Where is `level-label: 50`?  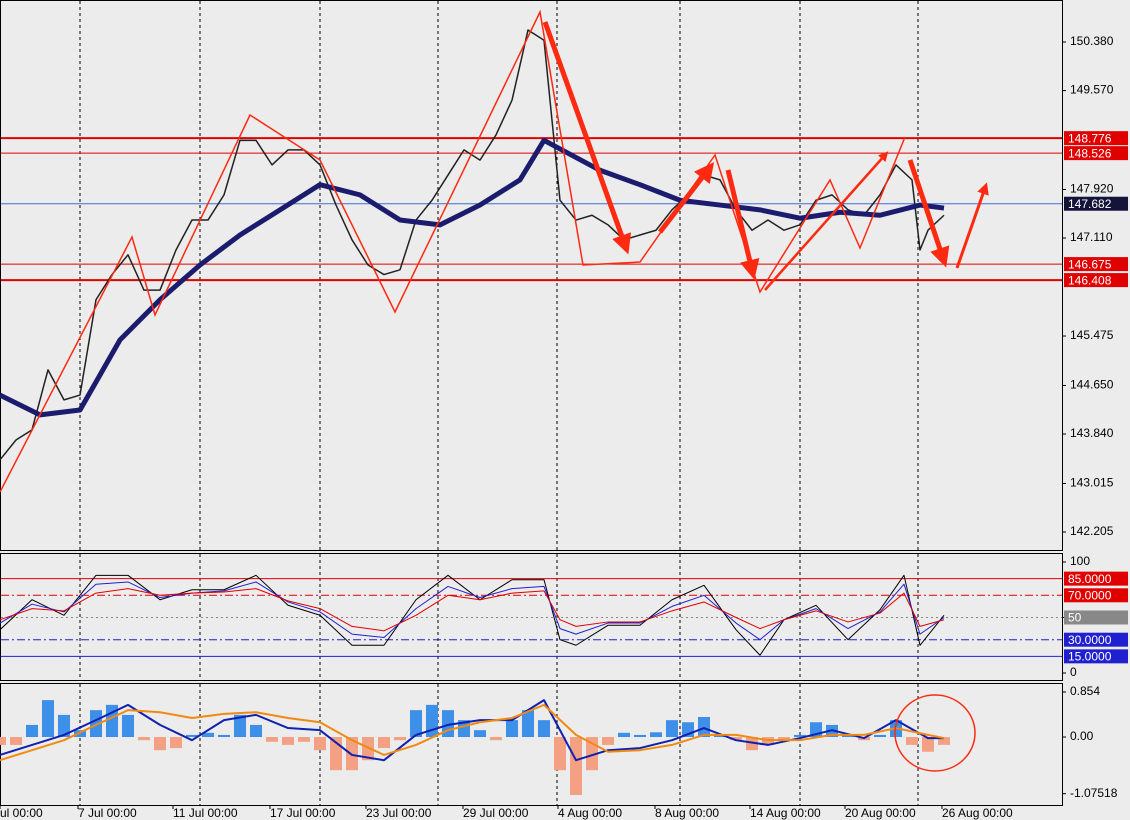 level-label: 50 is located at coordinates (1075, 618).